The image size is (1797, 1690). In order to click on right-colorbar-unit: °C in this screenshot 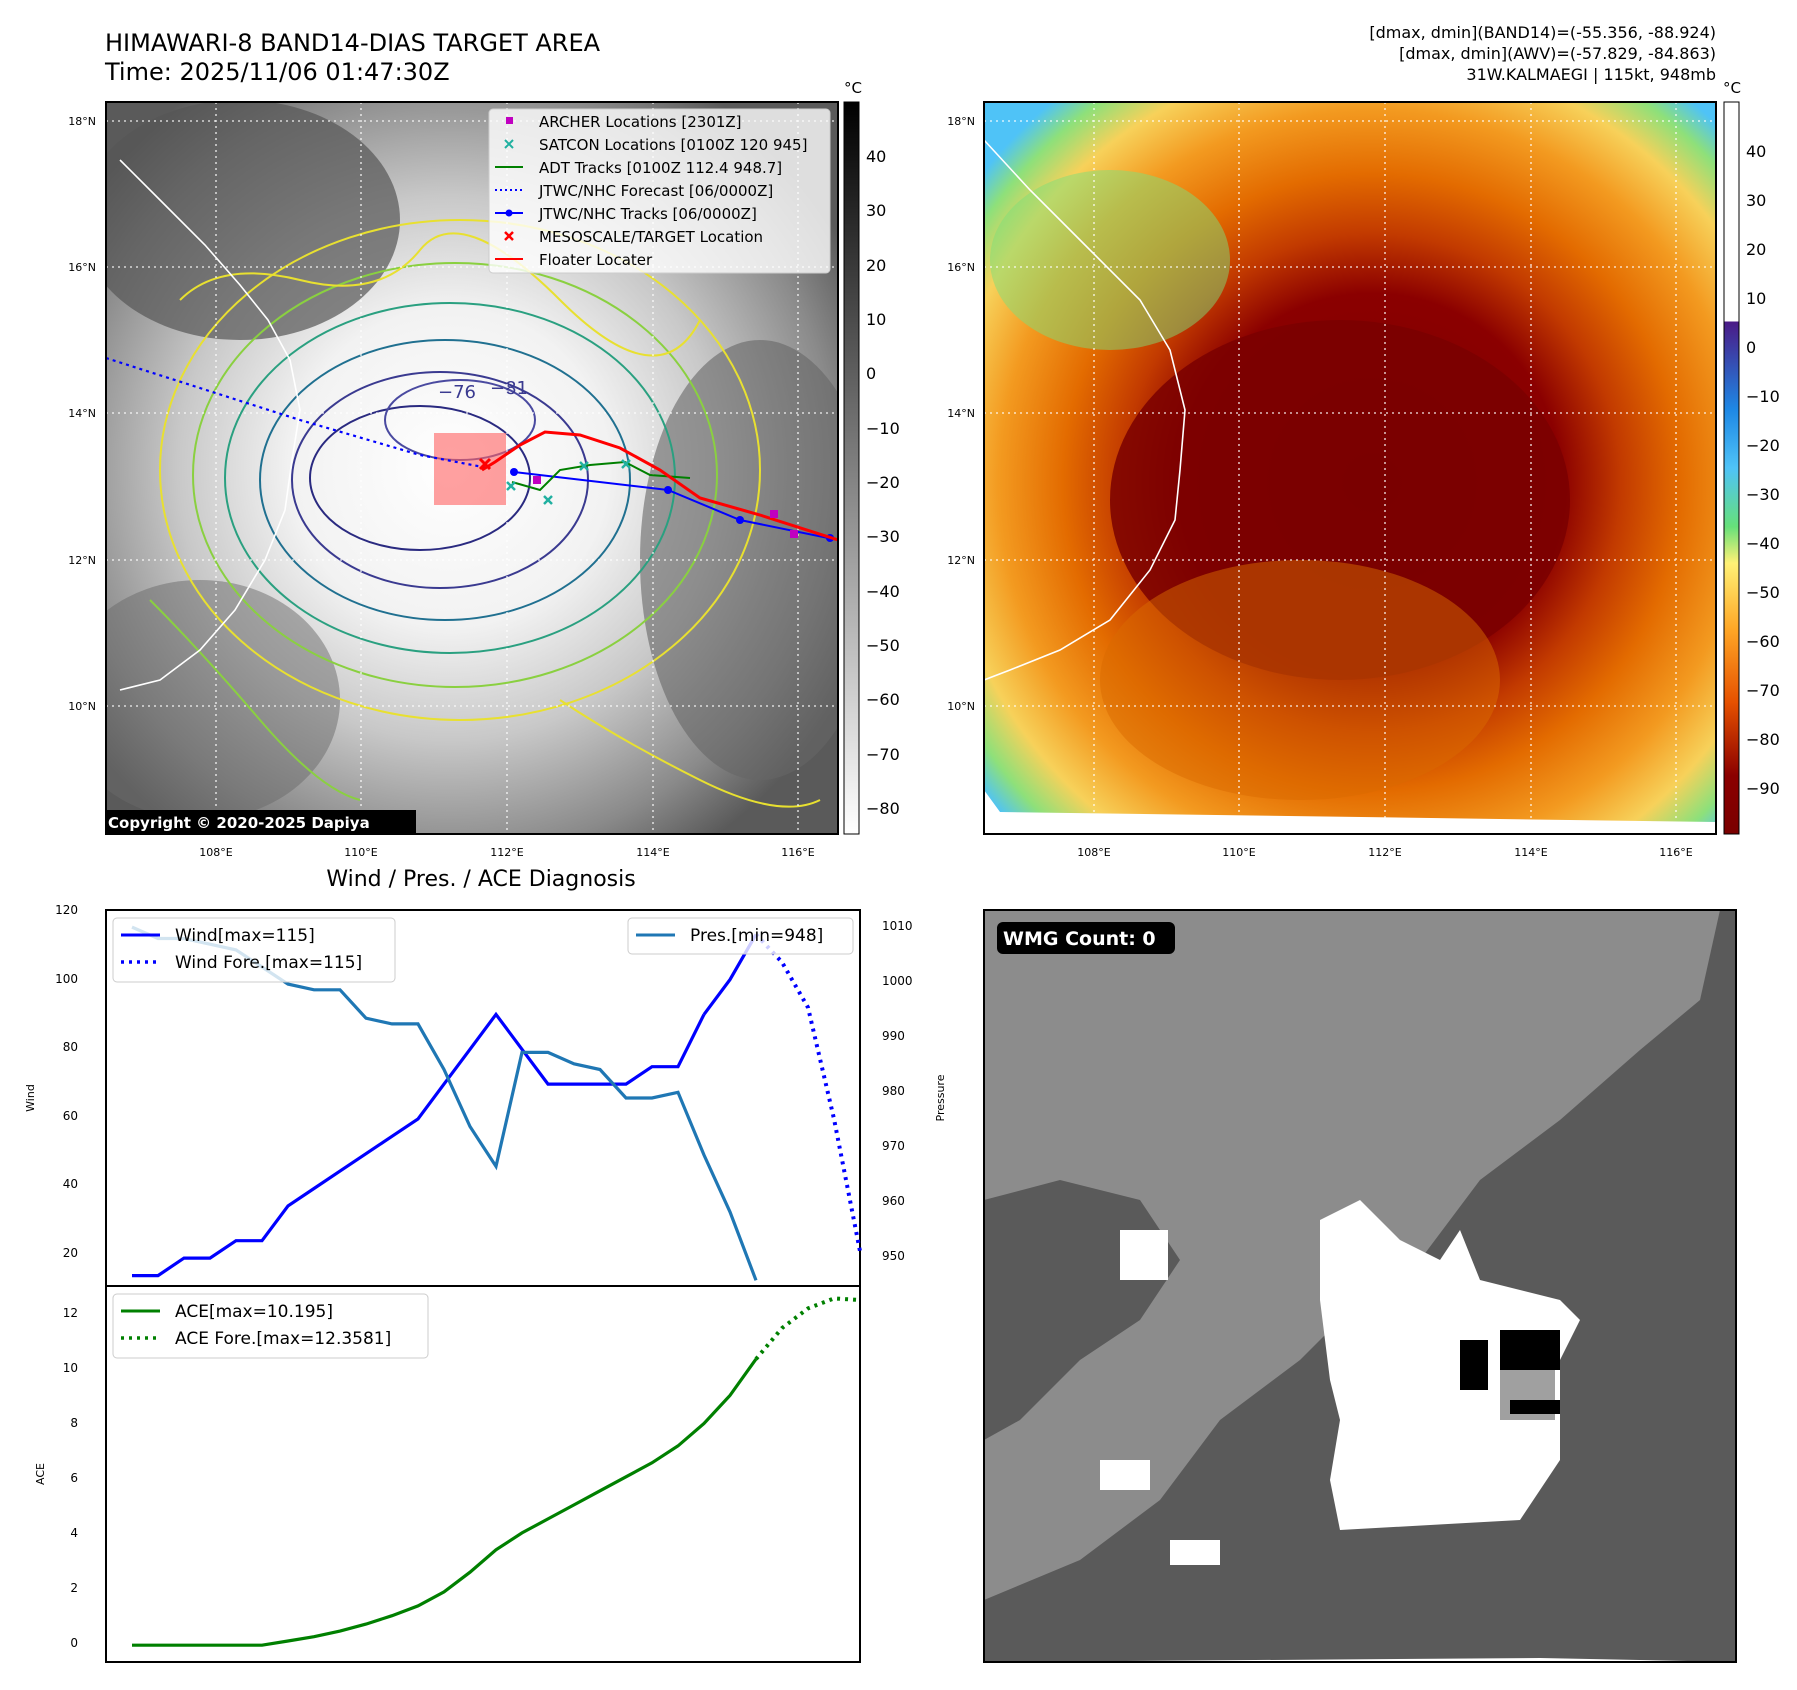, I will do `click(1732, 88)`.